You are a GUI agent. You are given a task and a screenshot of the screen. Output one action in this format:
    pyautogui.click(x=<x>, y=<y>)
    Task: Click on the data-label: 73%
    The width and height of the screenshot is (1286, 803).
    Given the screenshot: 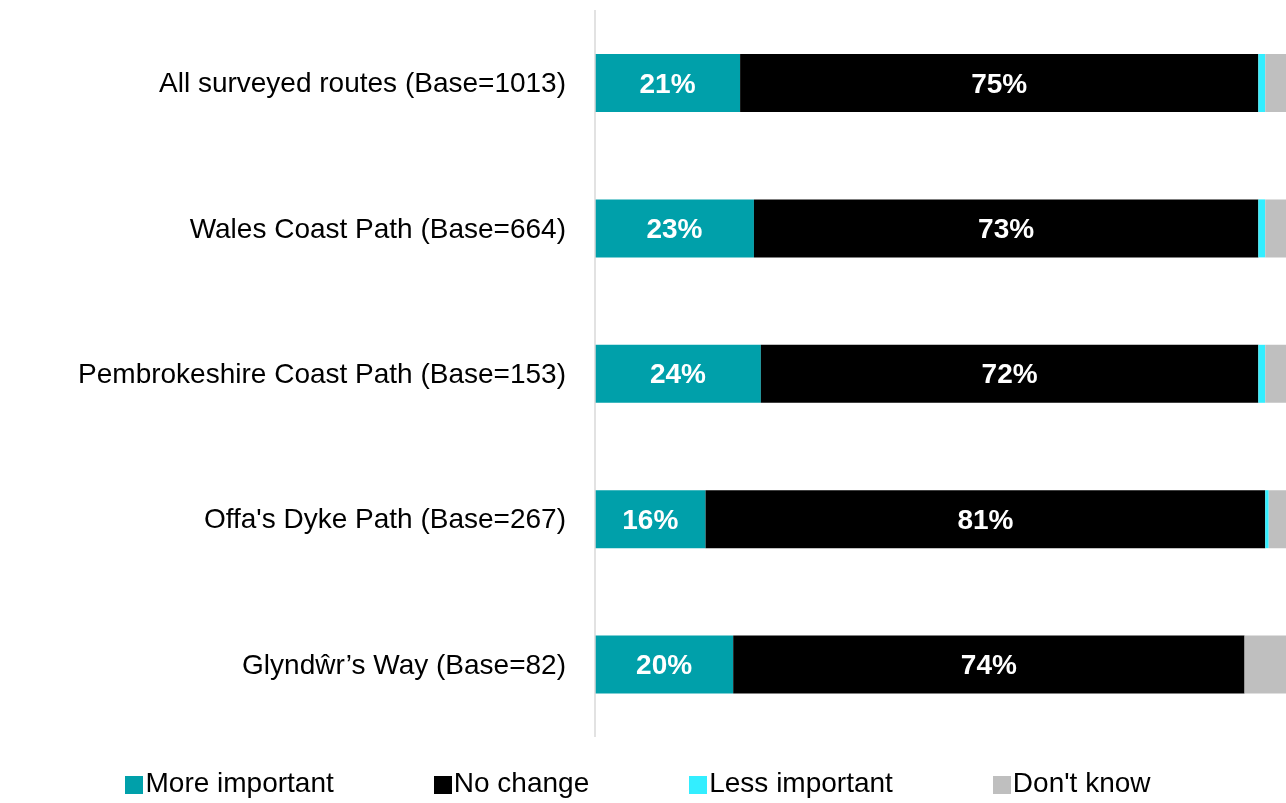 What is the action you would take?
    pyautogui.click(x=1006, y=228)
    